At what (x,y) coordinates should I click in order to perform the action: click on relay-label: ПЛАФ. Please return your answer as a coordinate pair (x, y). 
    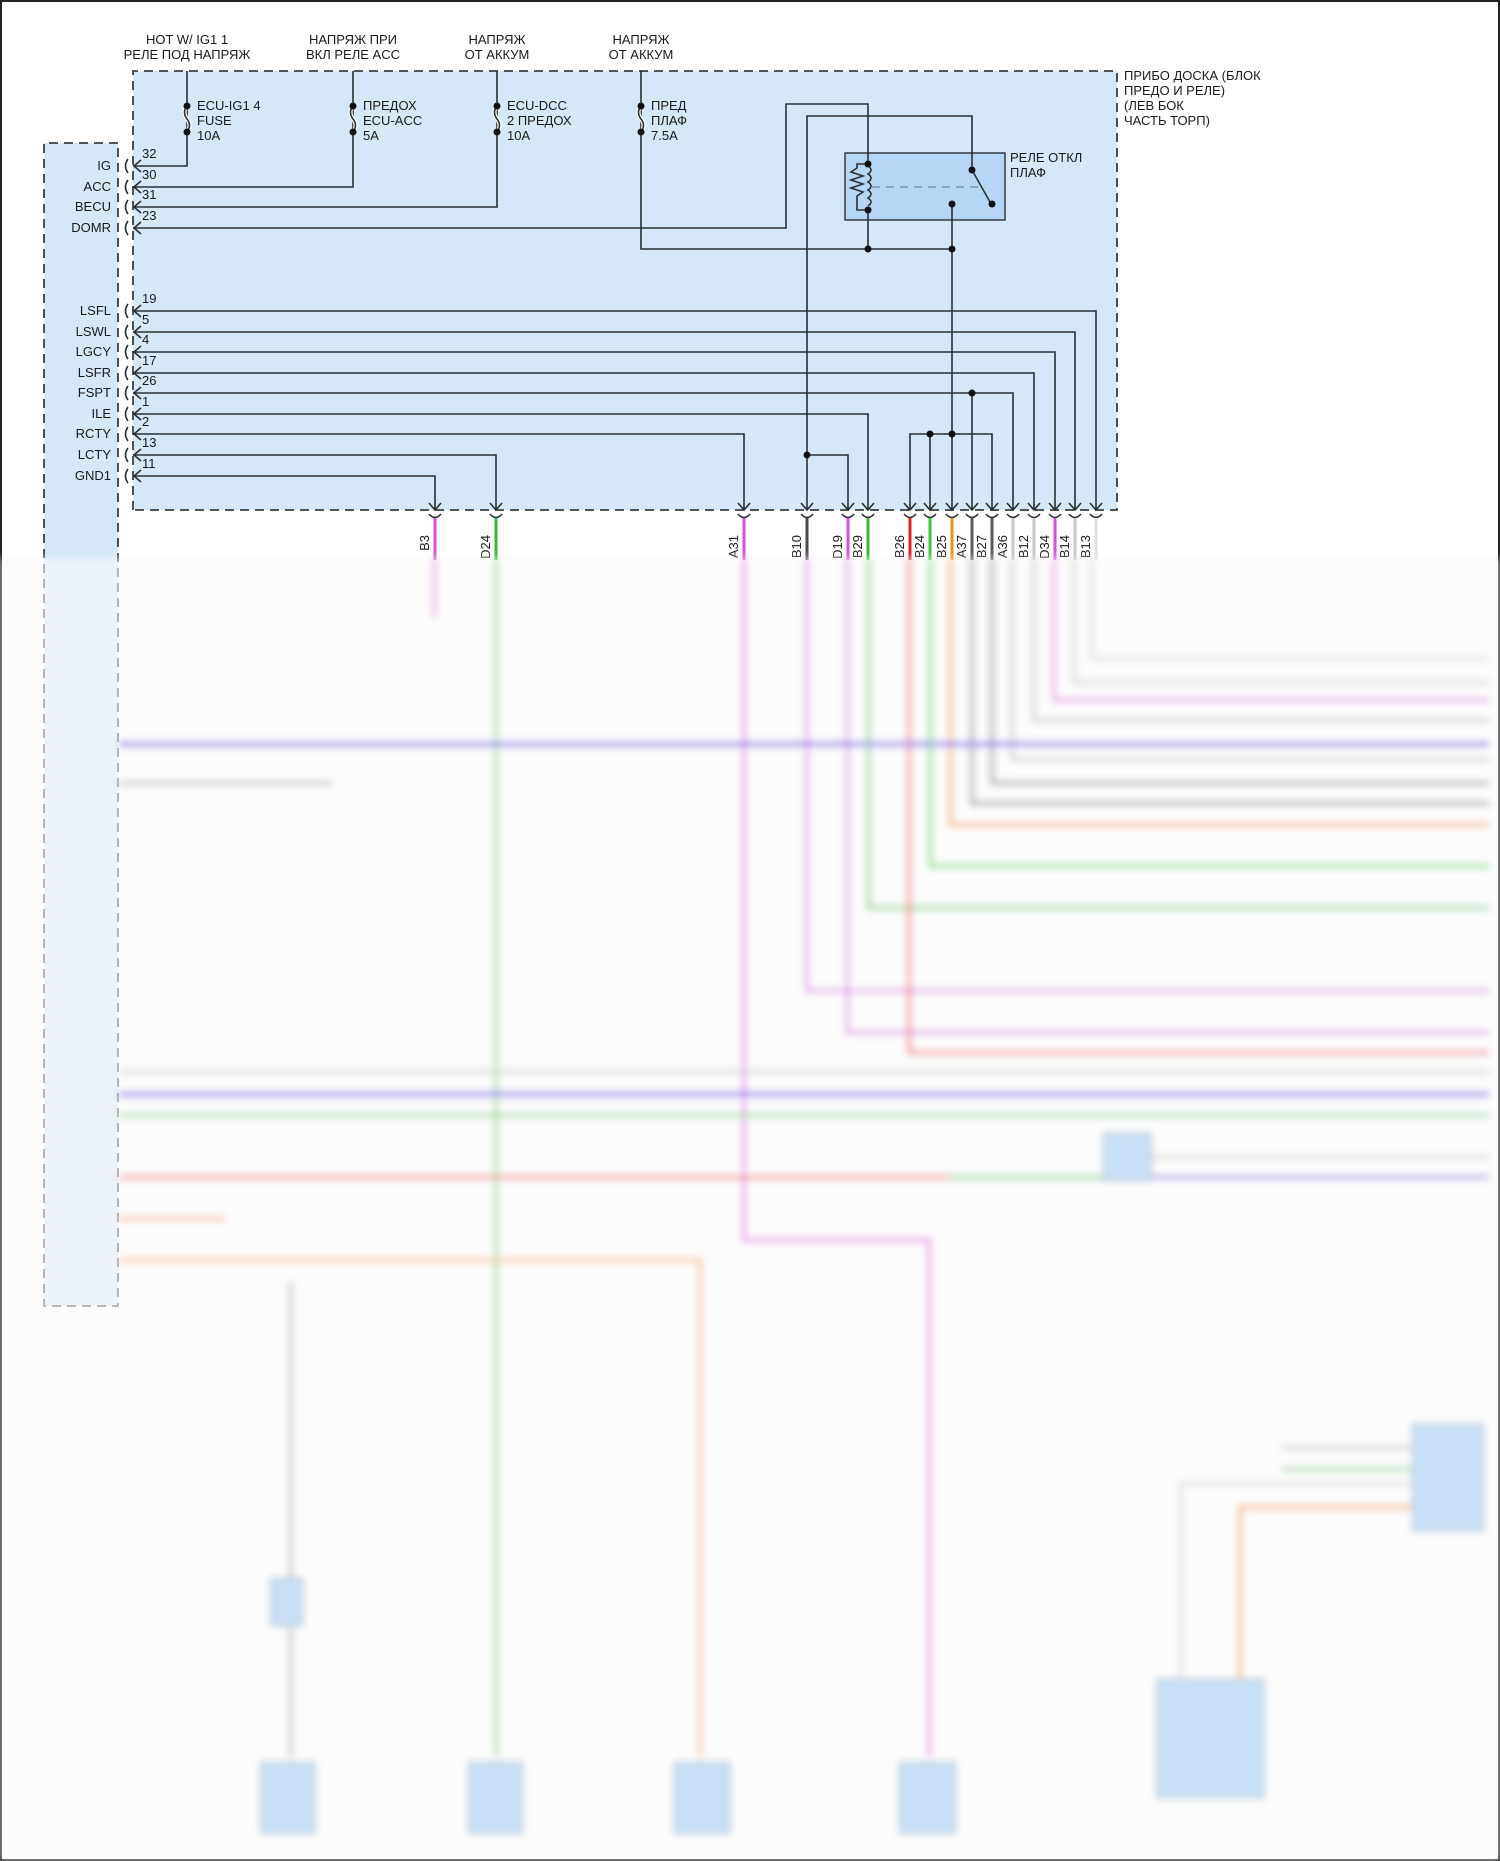
    Looking at the image, I should click on (1028, 172).